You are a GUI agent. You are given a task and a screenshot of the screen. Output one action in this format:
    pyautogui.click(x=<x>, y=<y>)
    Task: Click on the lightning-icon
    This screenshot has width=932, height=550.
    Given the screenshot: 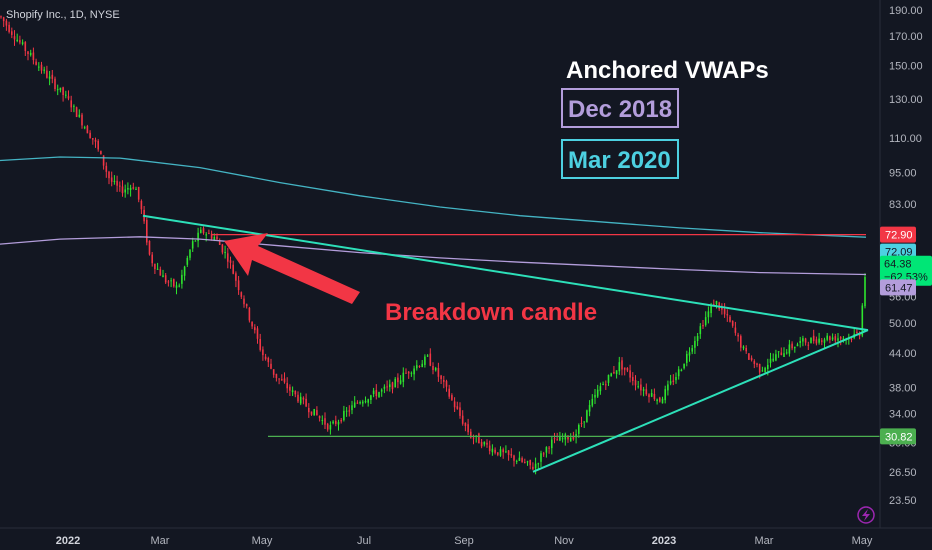 What is the action you would take?
    pyautogui.click(x=866, y=515)
    